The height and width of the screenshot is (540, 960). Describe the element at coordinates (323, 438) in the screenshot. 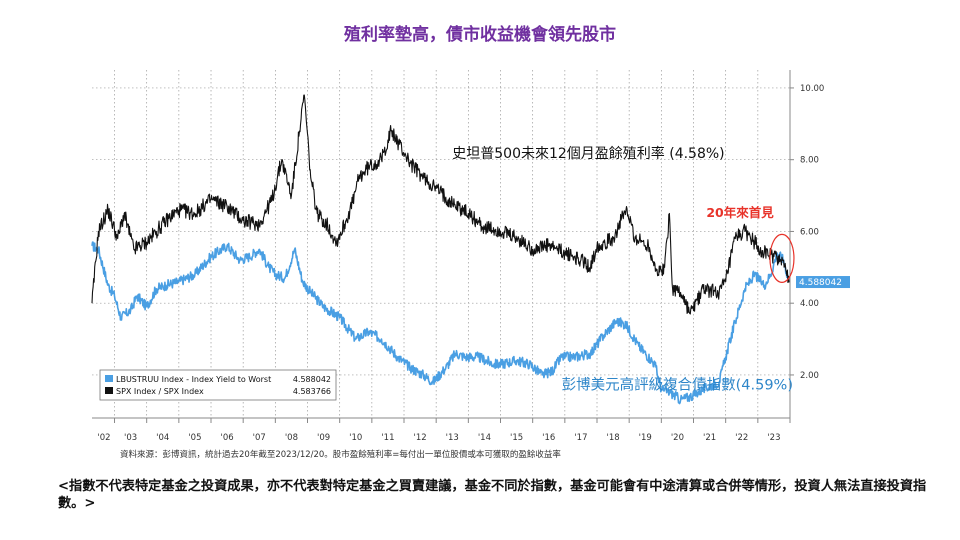

I see `x-tick-label: '09` at that location.